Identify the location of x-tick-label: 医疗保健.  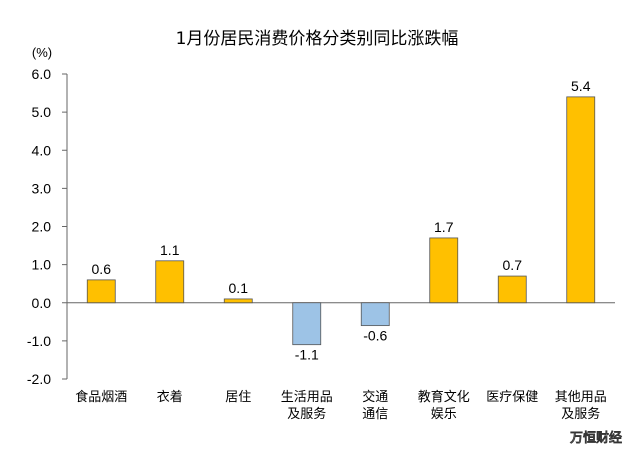
(512, 397).